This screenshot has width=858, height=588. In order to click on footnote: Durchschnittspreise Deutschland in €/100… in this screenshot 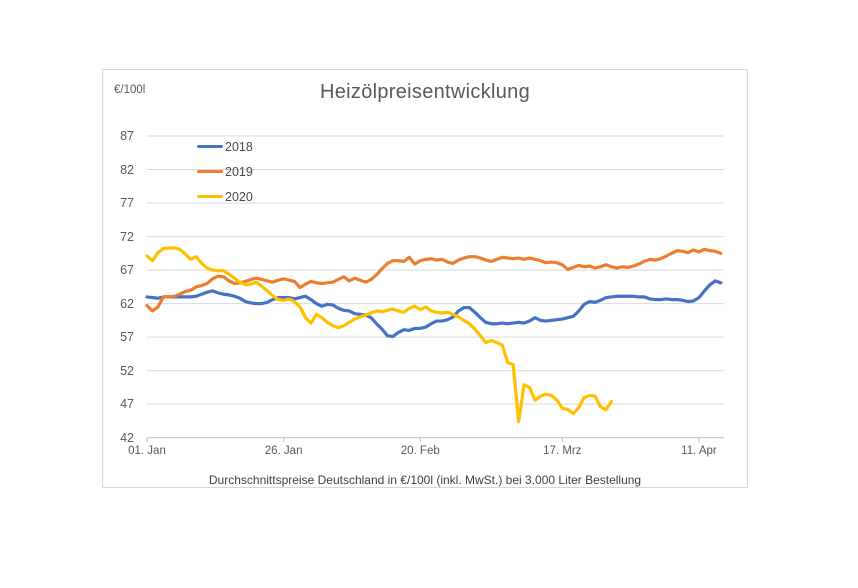, I will do `click(425, 480)`.